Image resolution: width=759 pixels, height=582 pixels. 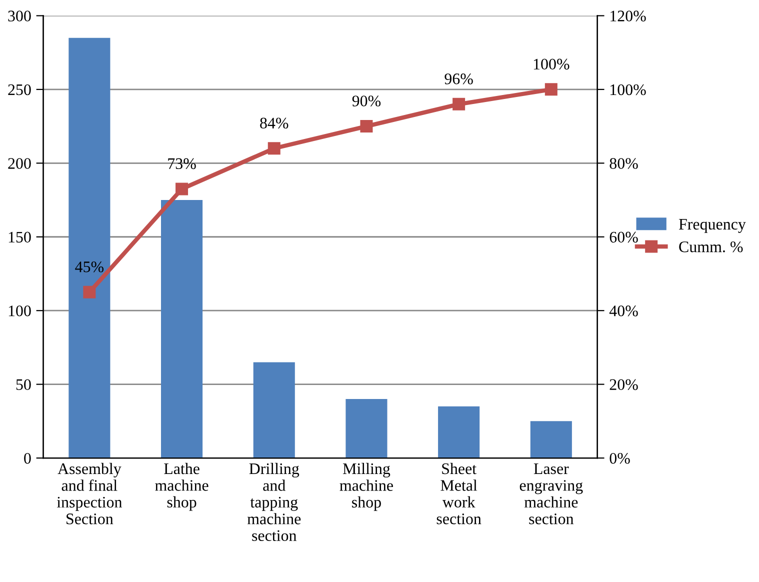 What do you see at coordinates (623, 311) in the screenshot?
I see `y2-tick-label: 40%` at bounding box center [623, 311].